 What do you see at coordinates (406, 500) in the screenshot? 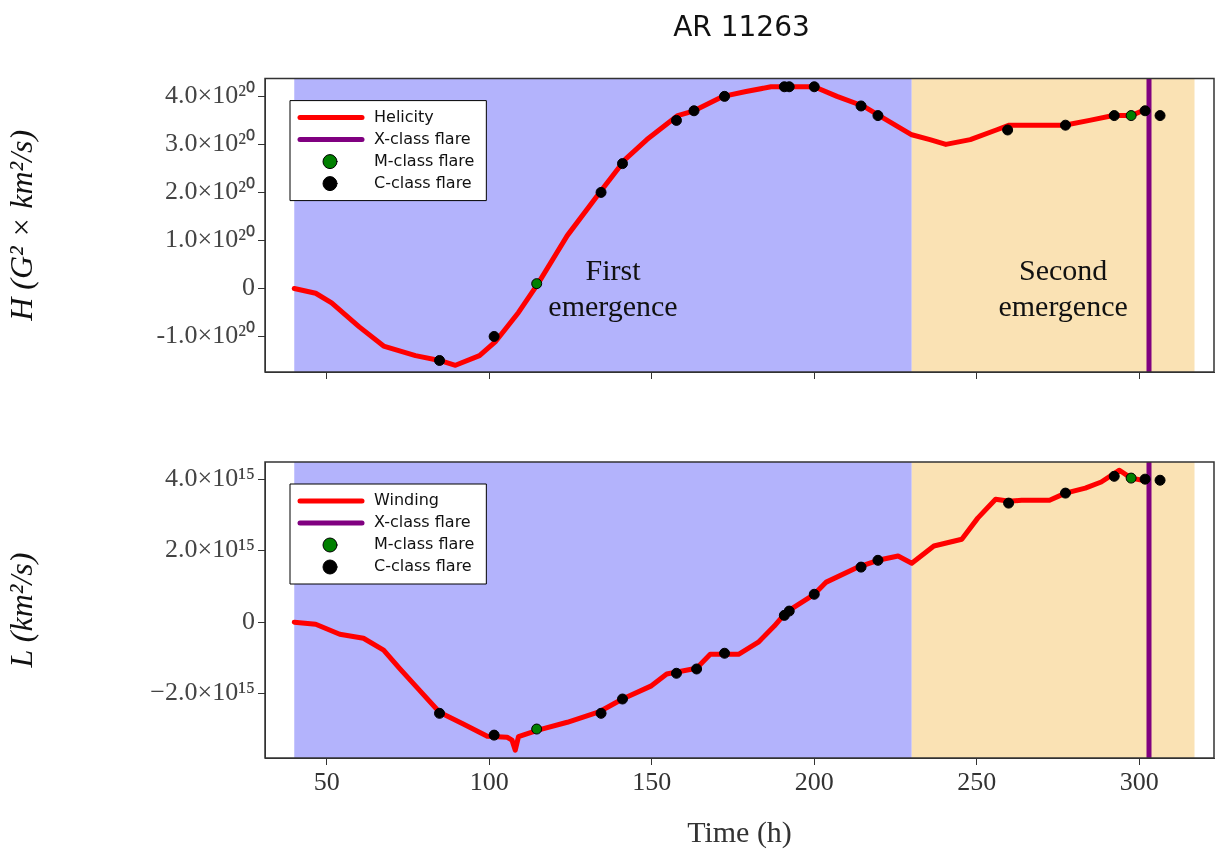
I see `legend-label: Winding` at bounding box center [406, 500].